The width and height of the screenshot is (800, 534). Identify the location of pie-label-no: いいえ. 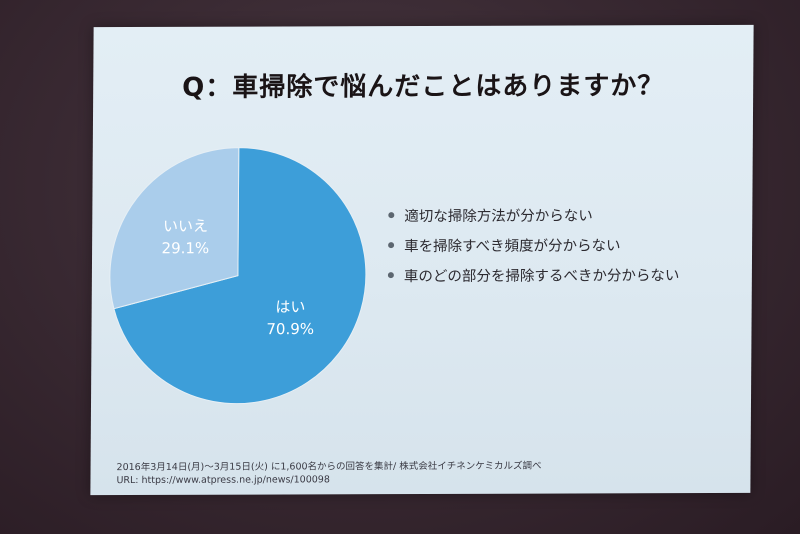
(185, 226).